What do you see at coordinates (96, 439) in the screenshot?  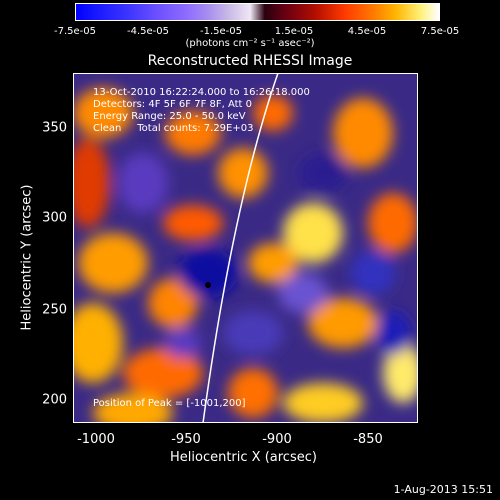 I see `x-tick-label: -1000` at bounding box center [96, 439].